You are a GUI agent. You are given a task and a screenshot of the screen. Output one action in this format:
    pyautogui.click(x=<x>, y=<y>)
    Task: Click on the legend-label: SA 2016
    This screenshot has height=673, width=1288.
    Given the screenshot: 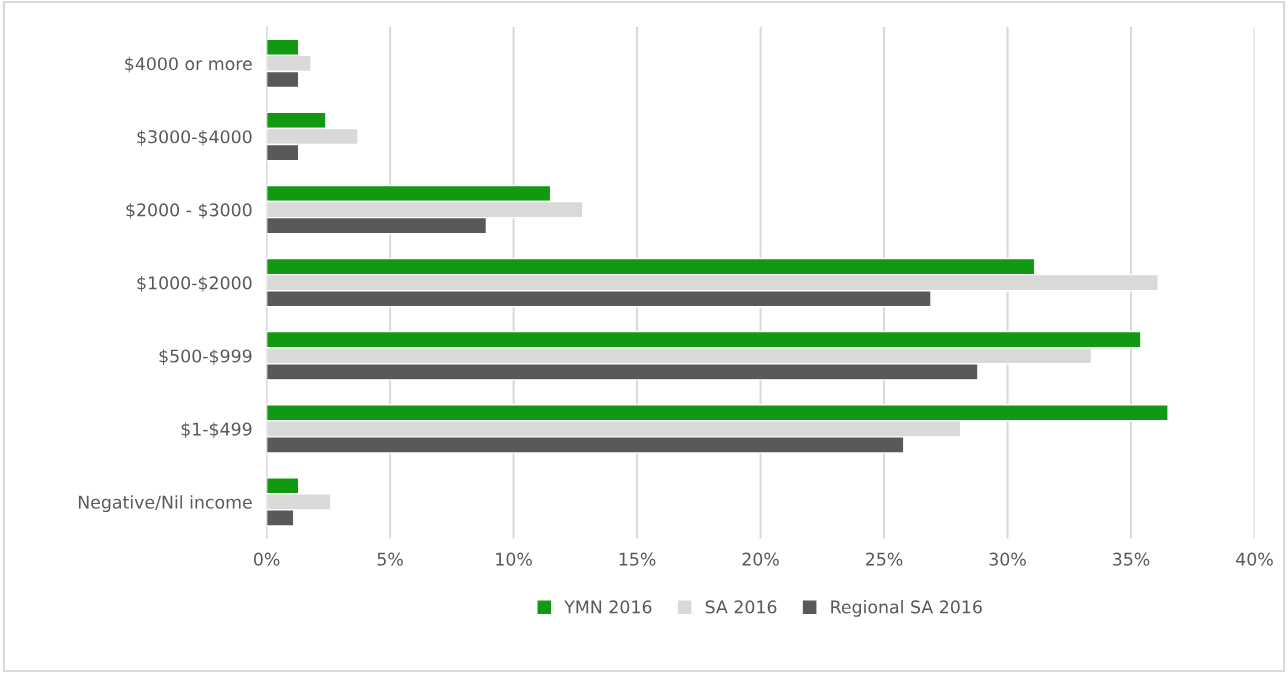 What is the action you would take?
    pyautogui.click(x=741, y=607)
    